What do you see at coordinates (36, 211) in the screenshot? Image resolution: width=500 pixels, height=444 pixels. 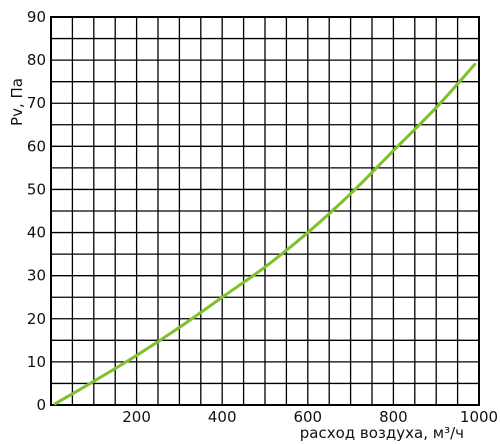 I see `y-tick-labels: 0 10 20 30 40 50 60 70 80 90` at bounding box center [36, 211].